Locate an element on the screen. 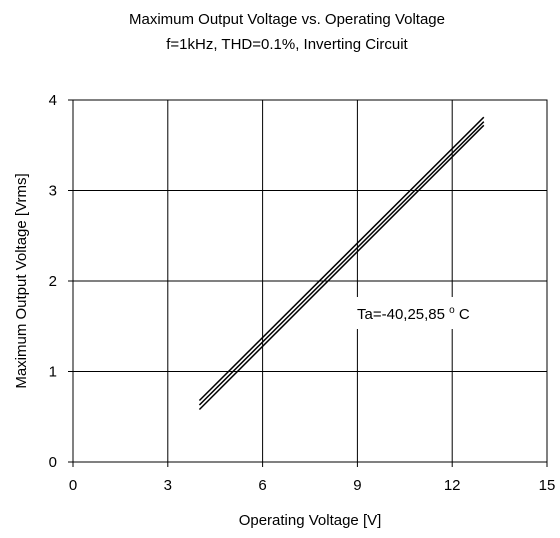  annotation-background is located at coordinates (420, 313).